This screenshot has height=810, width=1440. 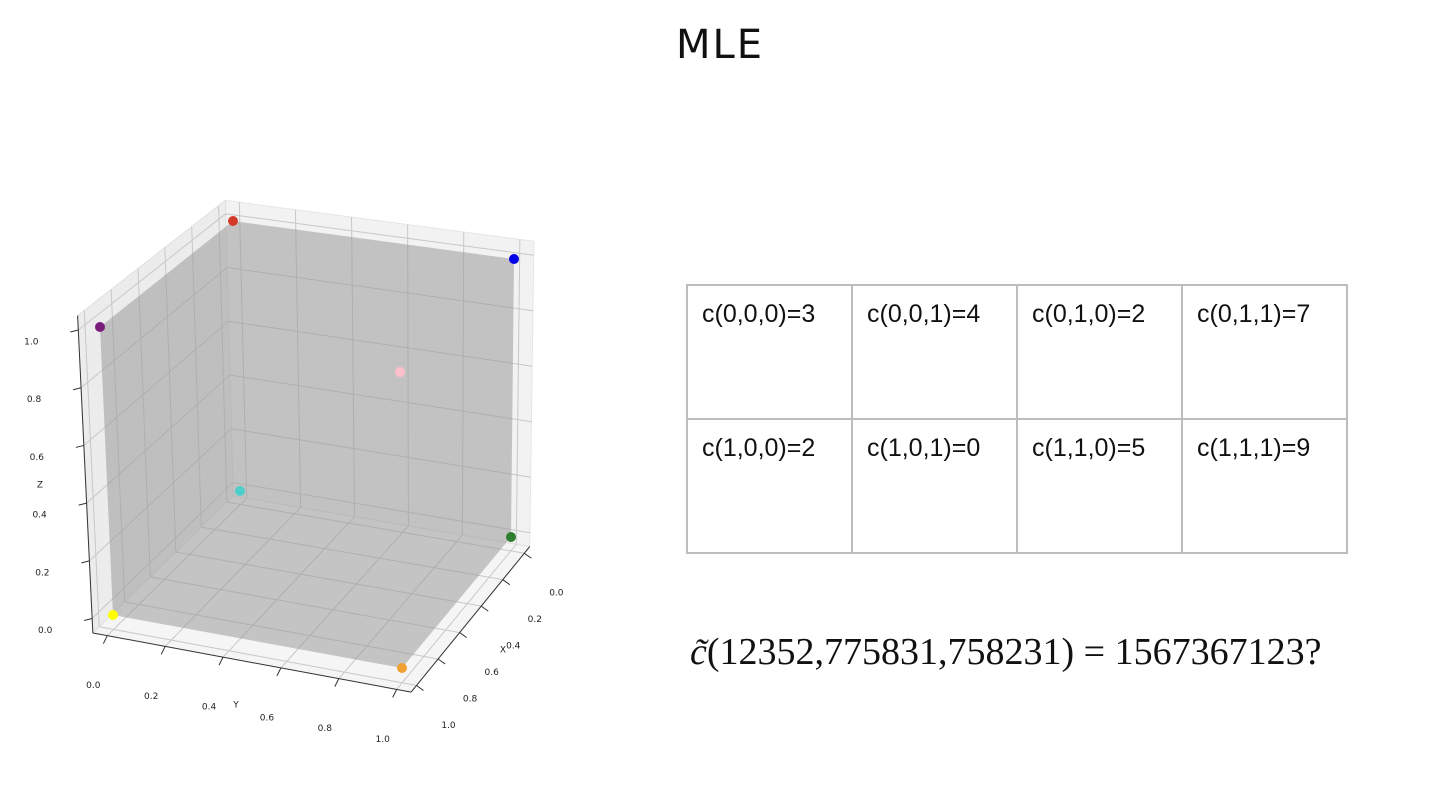 I want to click on z-tick-label: 0.8, so click(x=34, y=400).